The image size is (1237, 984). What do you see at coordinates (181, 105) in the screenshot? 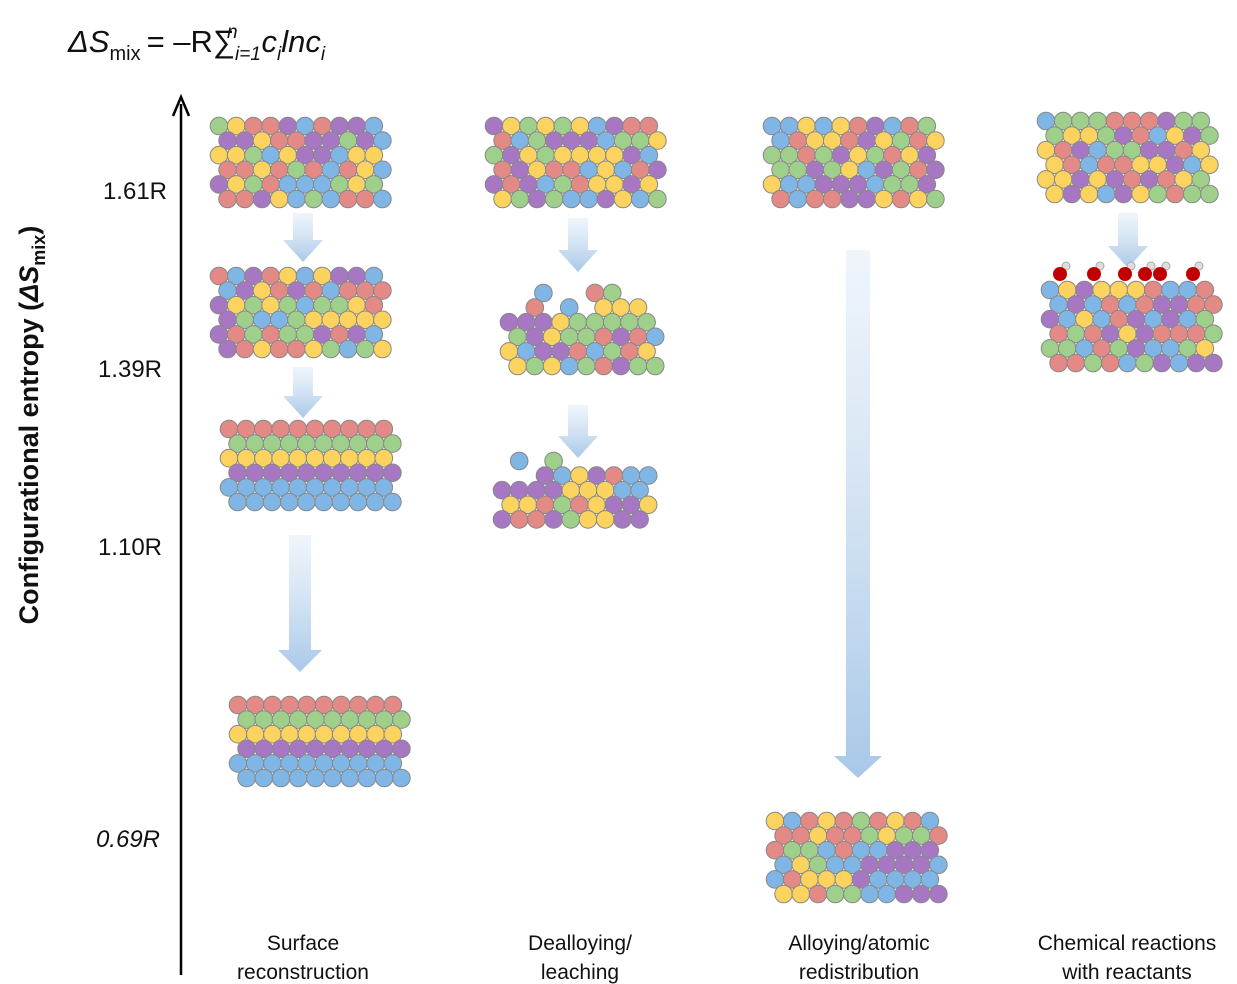
I see `axis-arrowhead` at bounding box center [181, 105].